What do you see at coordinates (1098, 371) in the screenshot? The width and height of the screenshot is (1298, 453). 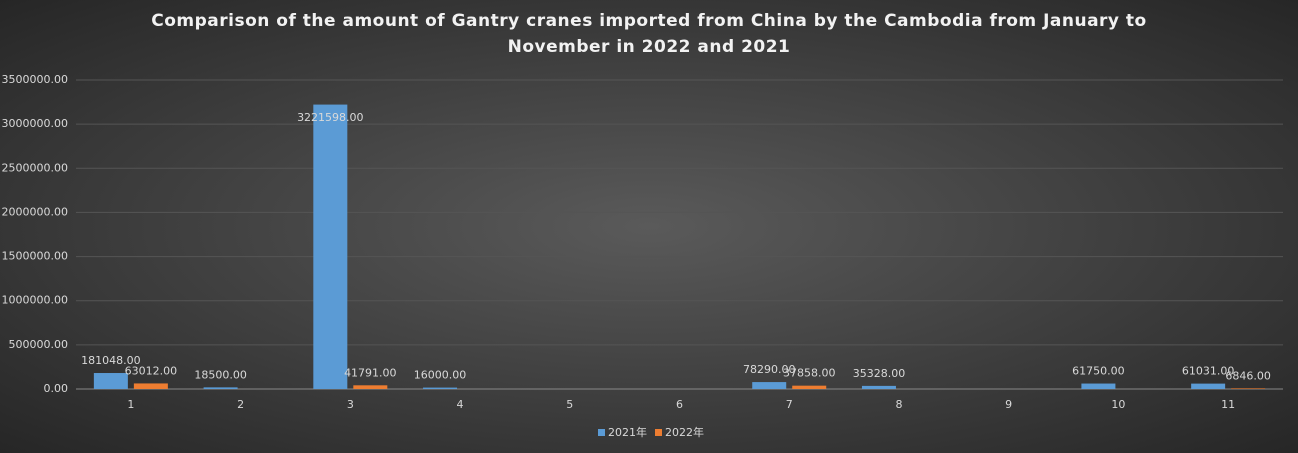 I see `data-label: 61750.00` at bounding box center [1098, 371].